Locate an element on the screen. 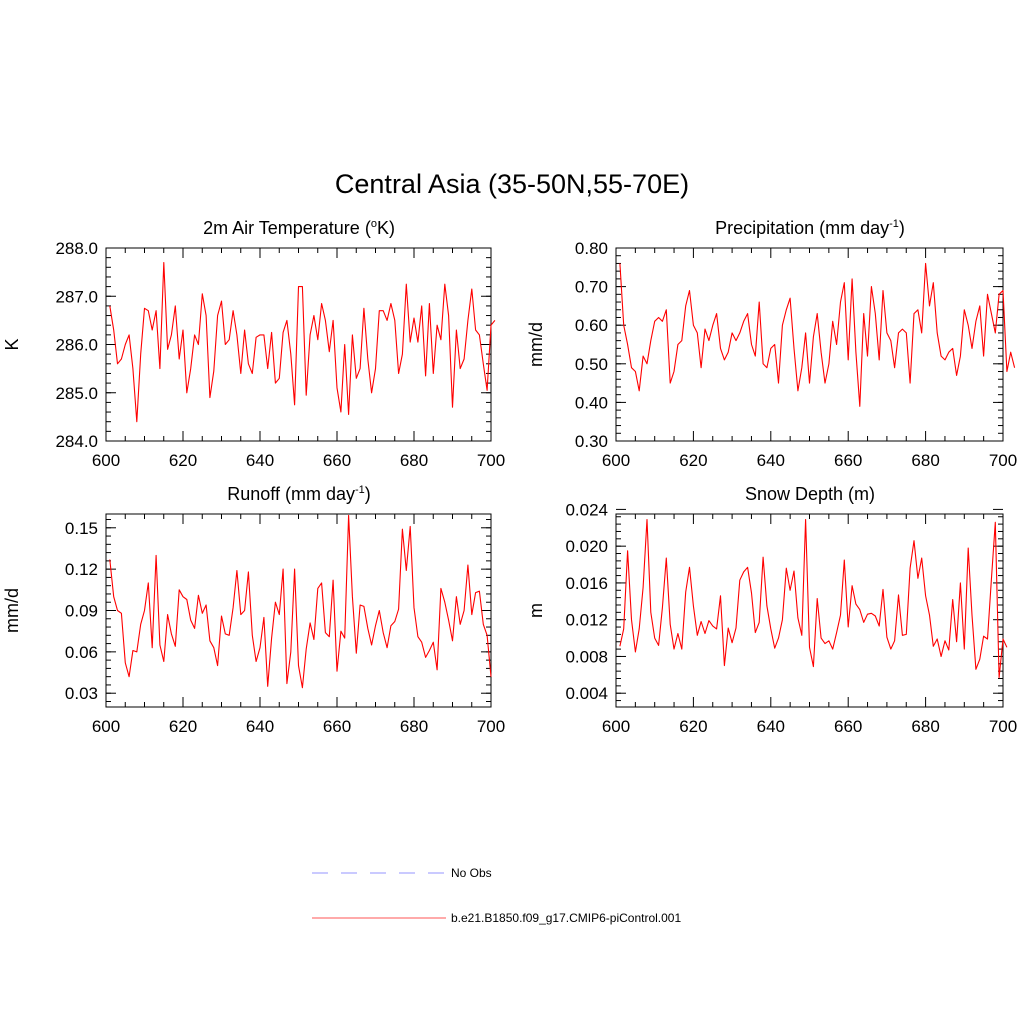 The width and height of the screenshot is (1024, 1024). y-tick-label: 288.0 is located at coordinates (76, 248).